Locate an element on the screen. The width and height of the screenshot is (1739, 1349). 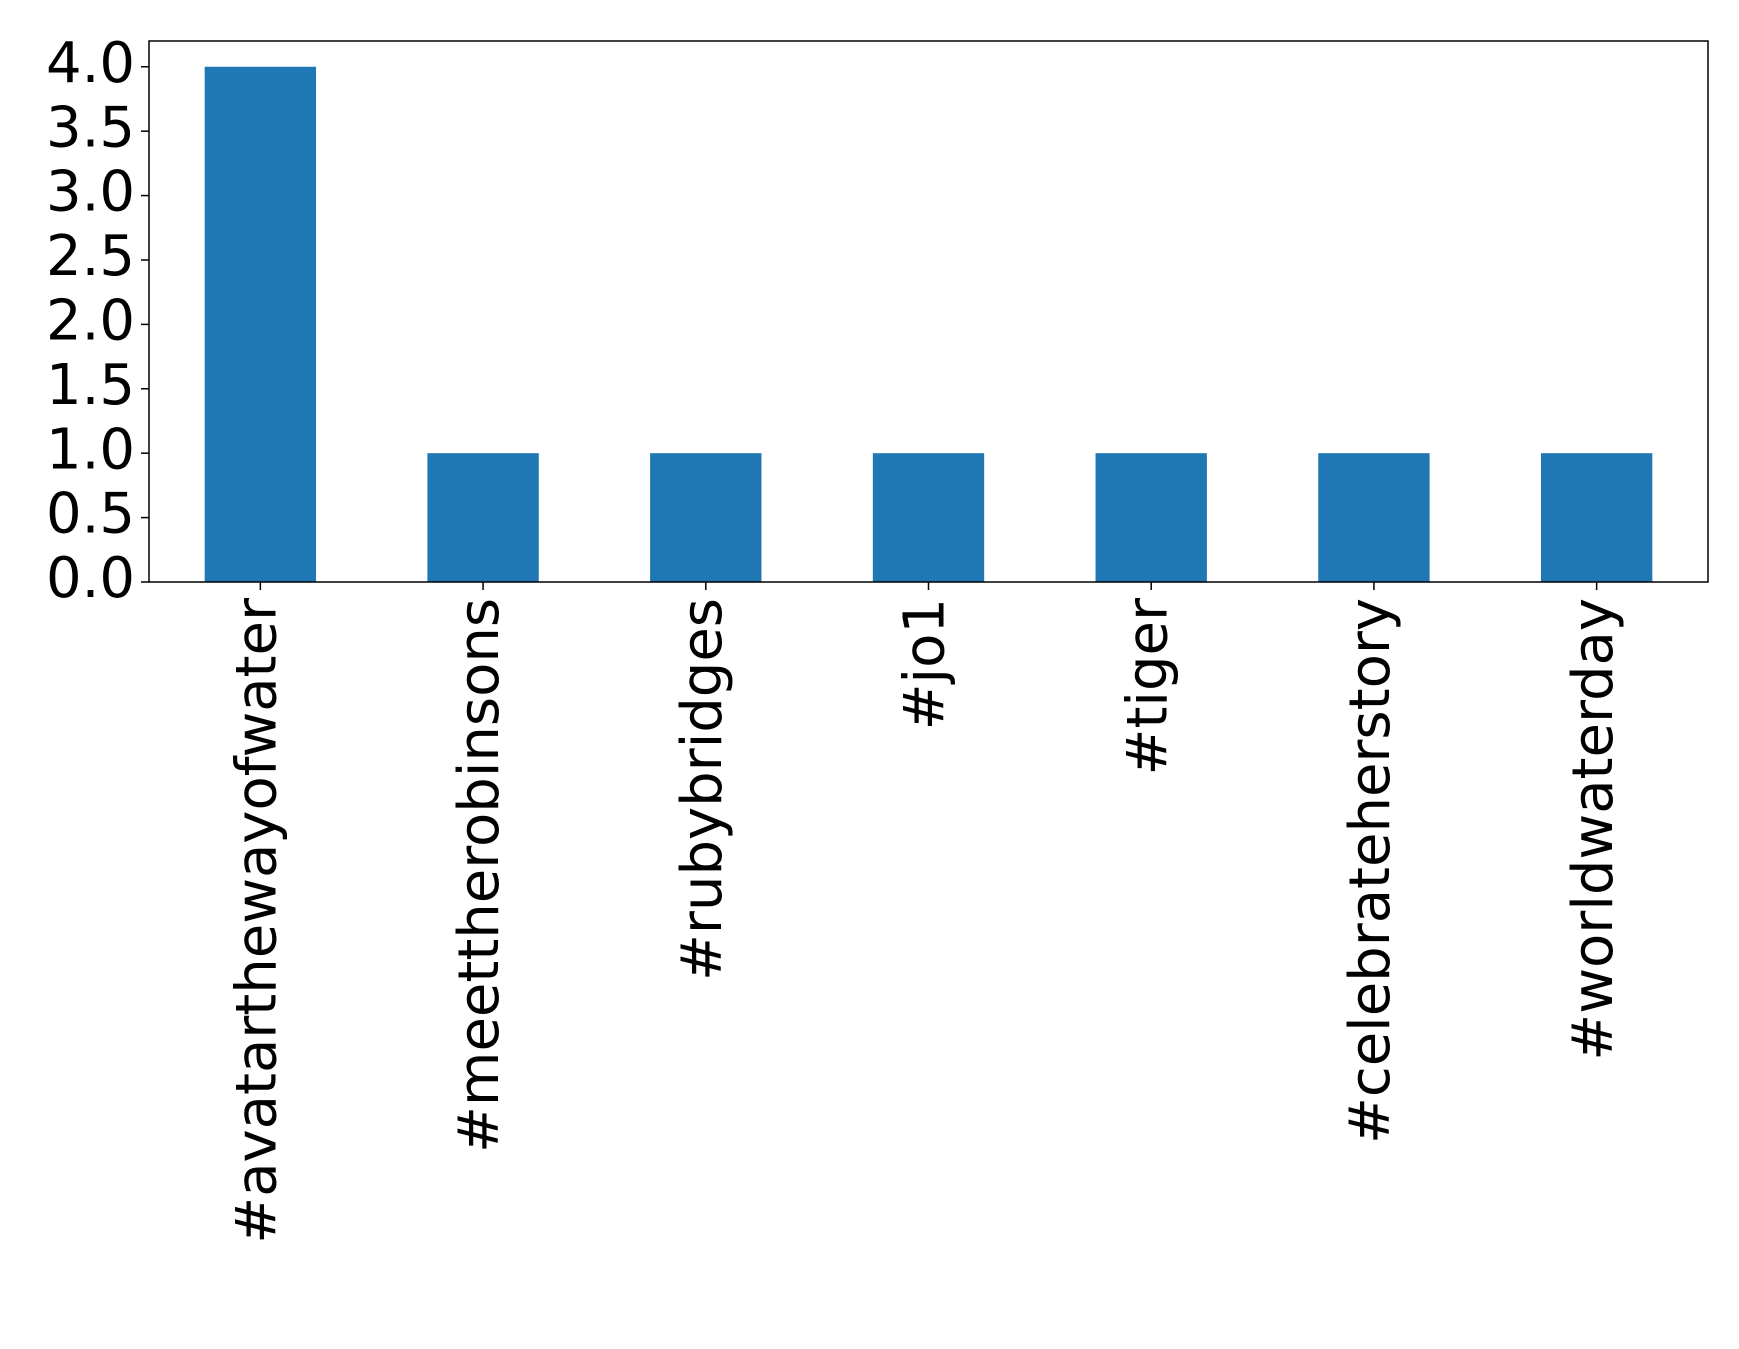
x-tick-label: #avatarthewayofwater is located at coordinates (256, 920).